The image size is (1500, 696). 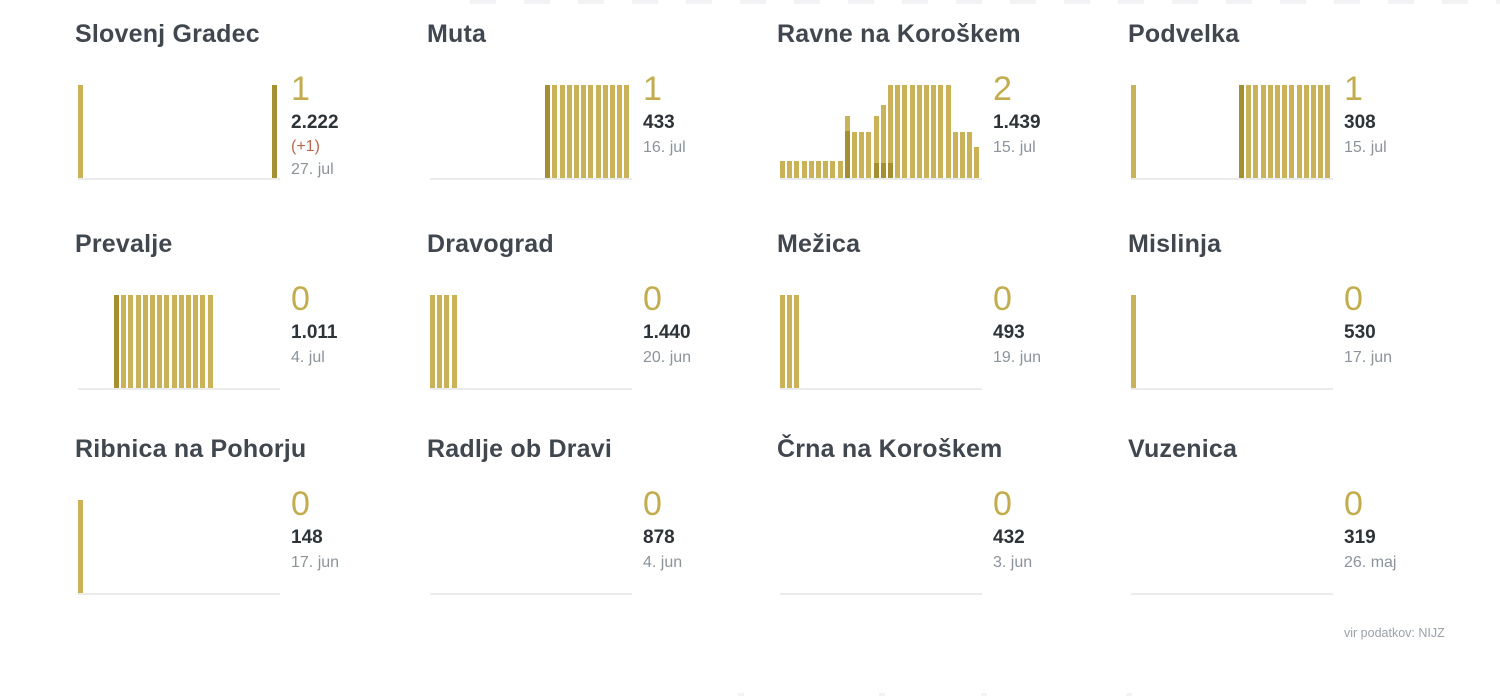 I want to click on municipality-name: Radlje ob Dravi, so click(x=519, y=449).